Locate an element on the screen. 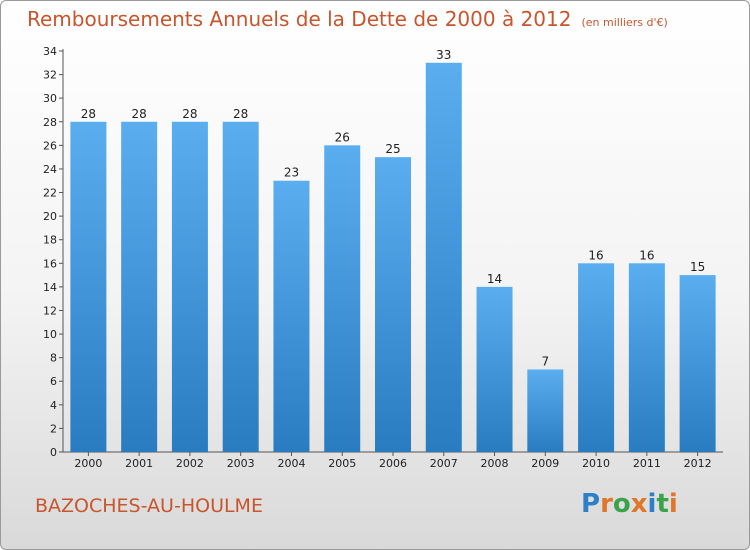 The height and width of the screenshot is (550, 750). bar-value-label: 7 is located at coordinates (545, 361).